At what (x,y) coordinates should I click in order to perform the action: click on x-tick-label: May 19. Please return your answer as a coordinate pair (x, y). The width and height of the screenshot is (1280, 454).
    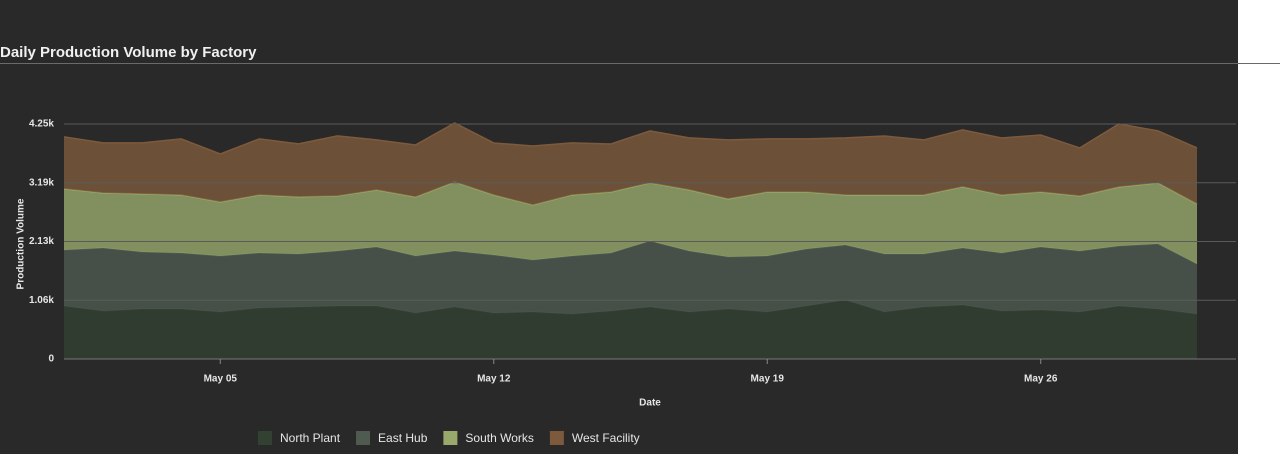
    Looking at the image, I should click on (768, 379).